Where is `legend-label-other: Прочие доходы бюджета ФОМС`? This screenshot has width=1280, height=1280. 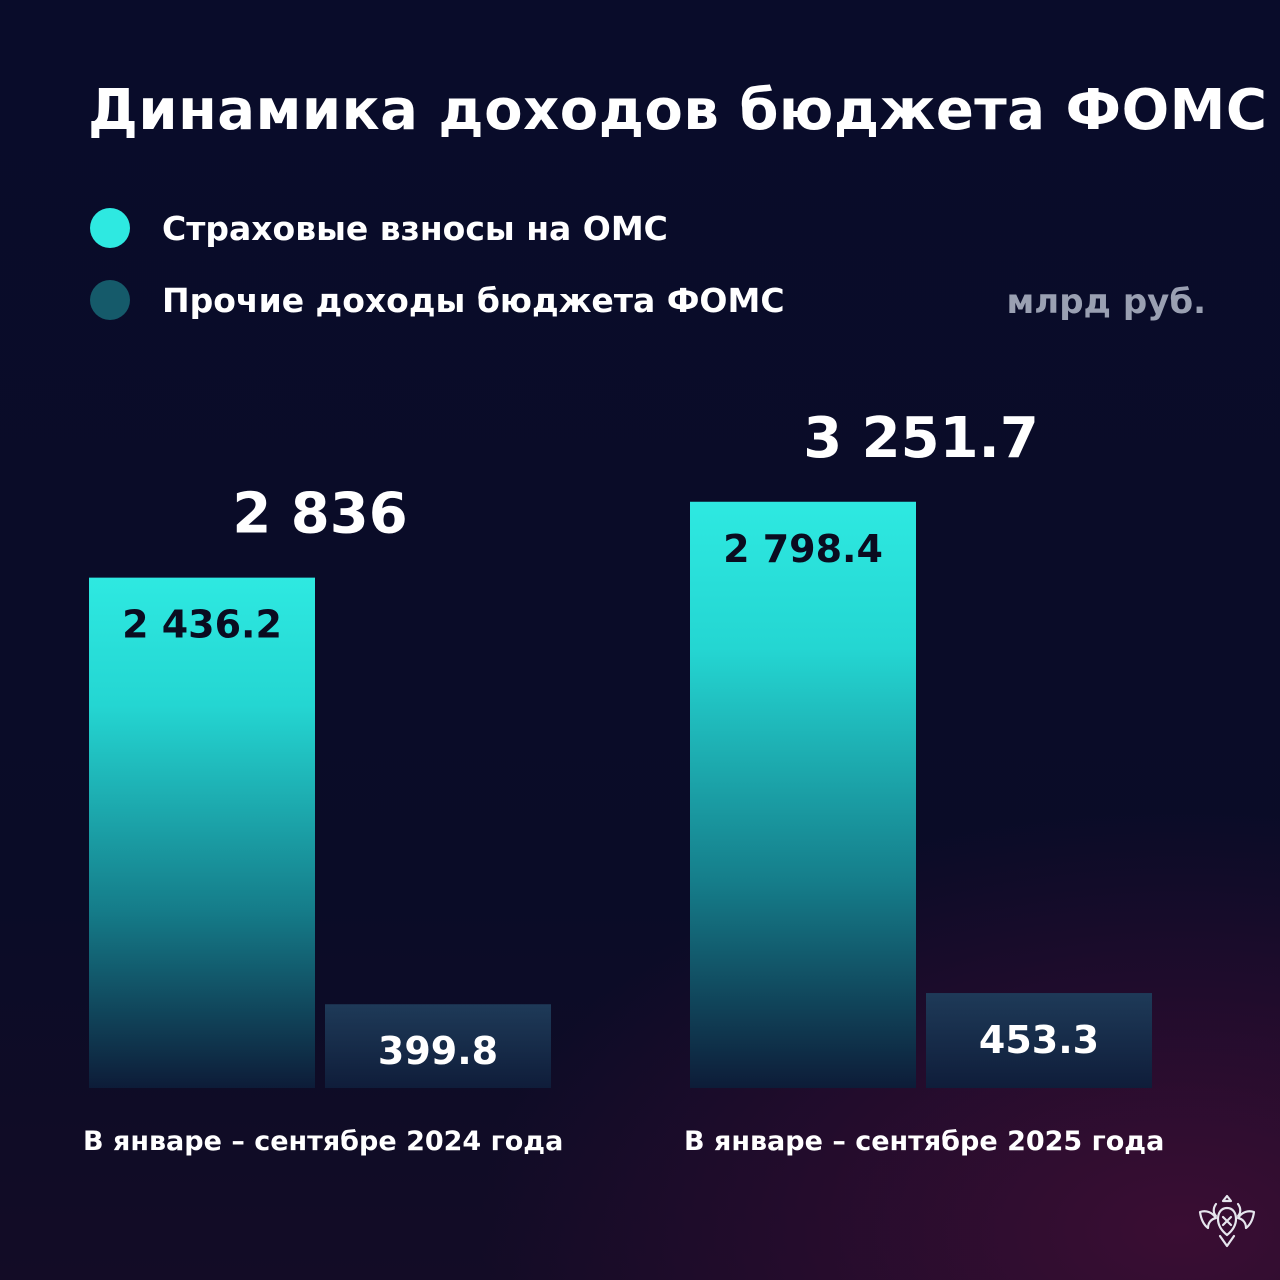
legend-label-other: Прочие доходы бюджета ФОМС is located at coordinates (473, 300).